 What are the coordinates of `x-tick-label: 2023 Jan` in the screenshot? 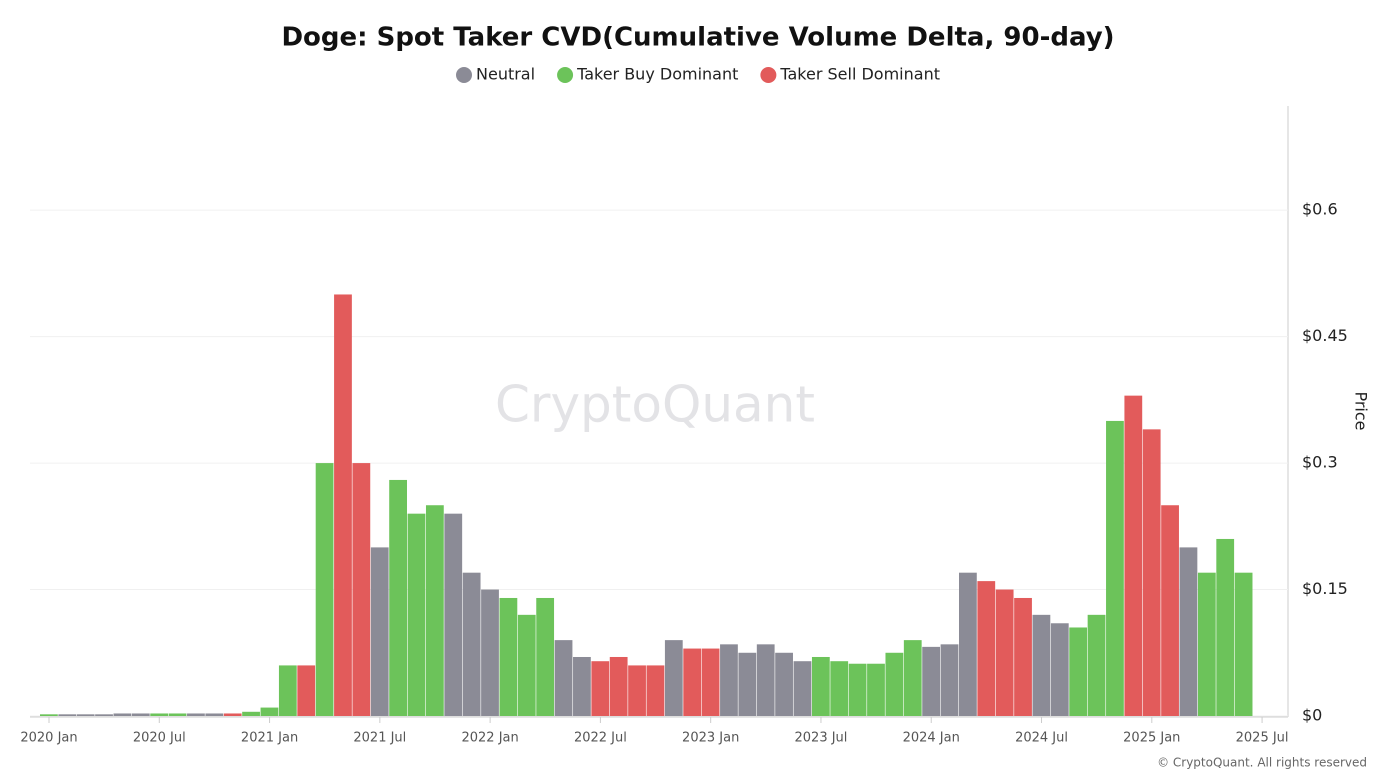 It's located at (710, 738).